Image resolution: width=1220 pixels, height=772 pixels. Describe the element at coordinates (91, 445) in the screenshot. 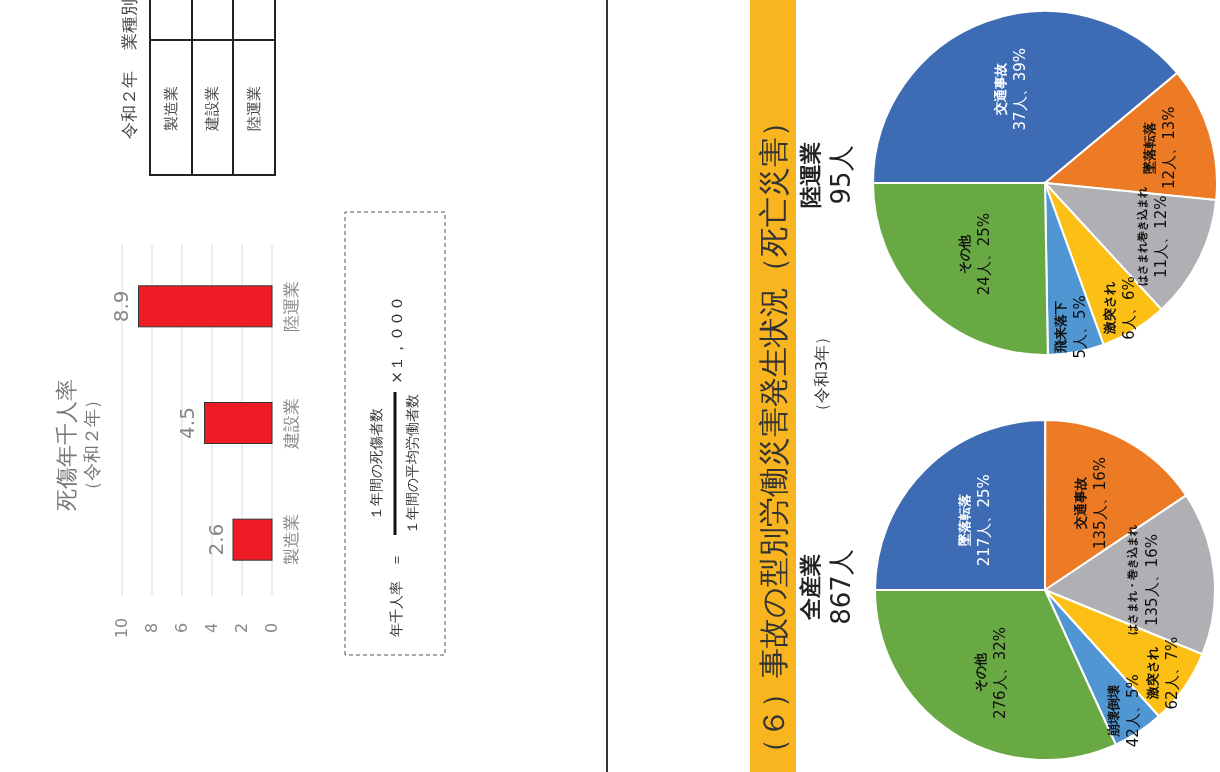

I see `text: （令和２年）` at that location.